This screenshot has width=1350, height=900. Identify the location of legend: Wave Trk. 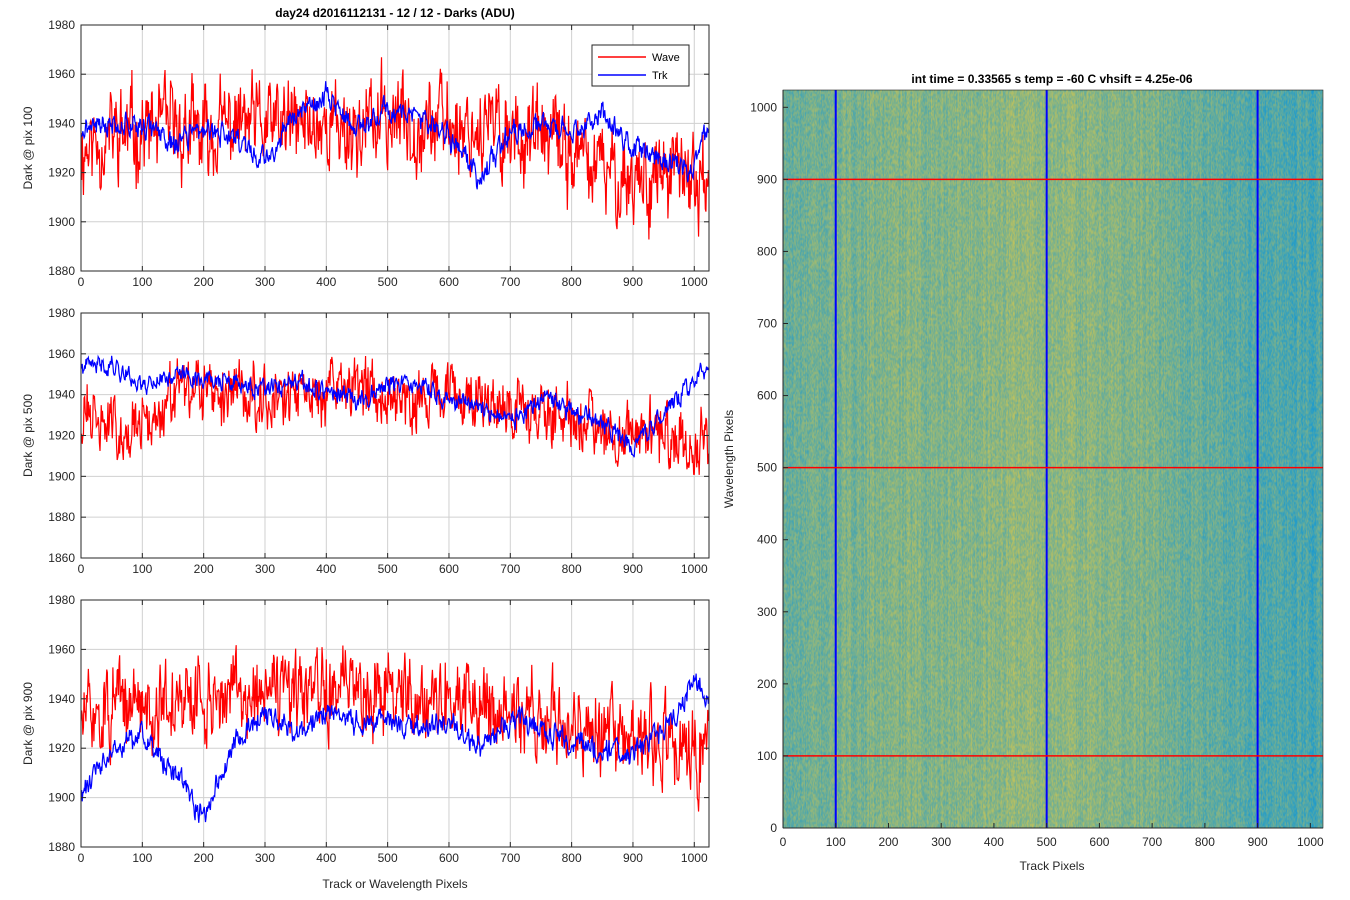
(640, 65).